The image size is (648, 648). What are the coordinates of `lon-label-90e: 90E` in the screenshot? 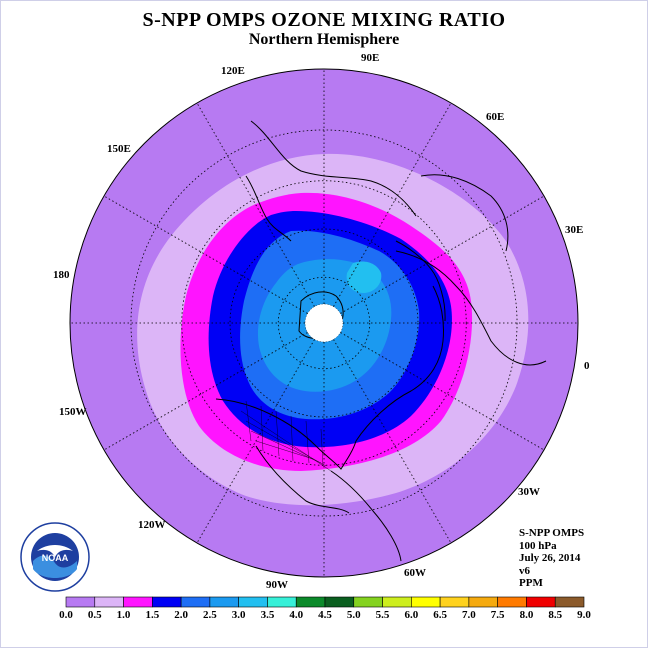 It's located at (370, 58).